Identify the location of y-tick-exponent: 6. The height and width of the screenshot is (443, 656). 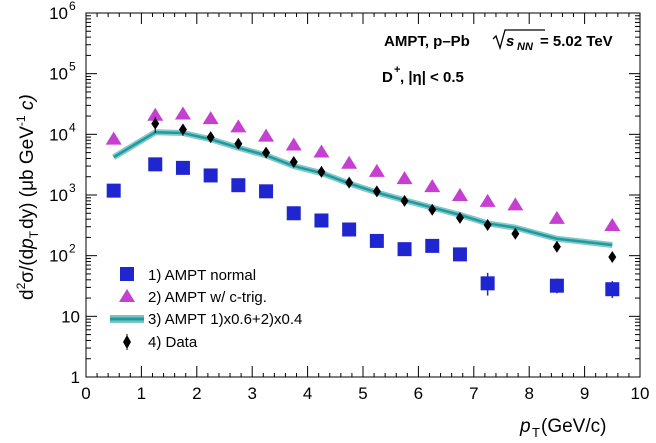
(72, 6).